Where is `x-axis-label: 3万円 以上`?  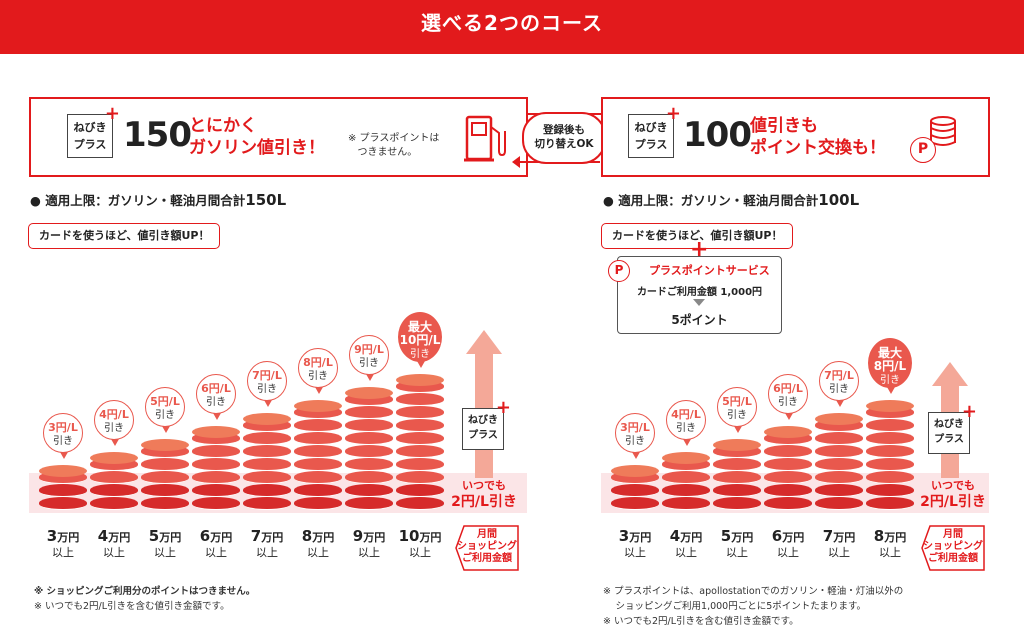
x-axis-label: 3万円 以上 is located at coordinates (63, 543).